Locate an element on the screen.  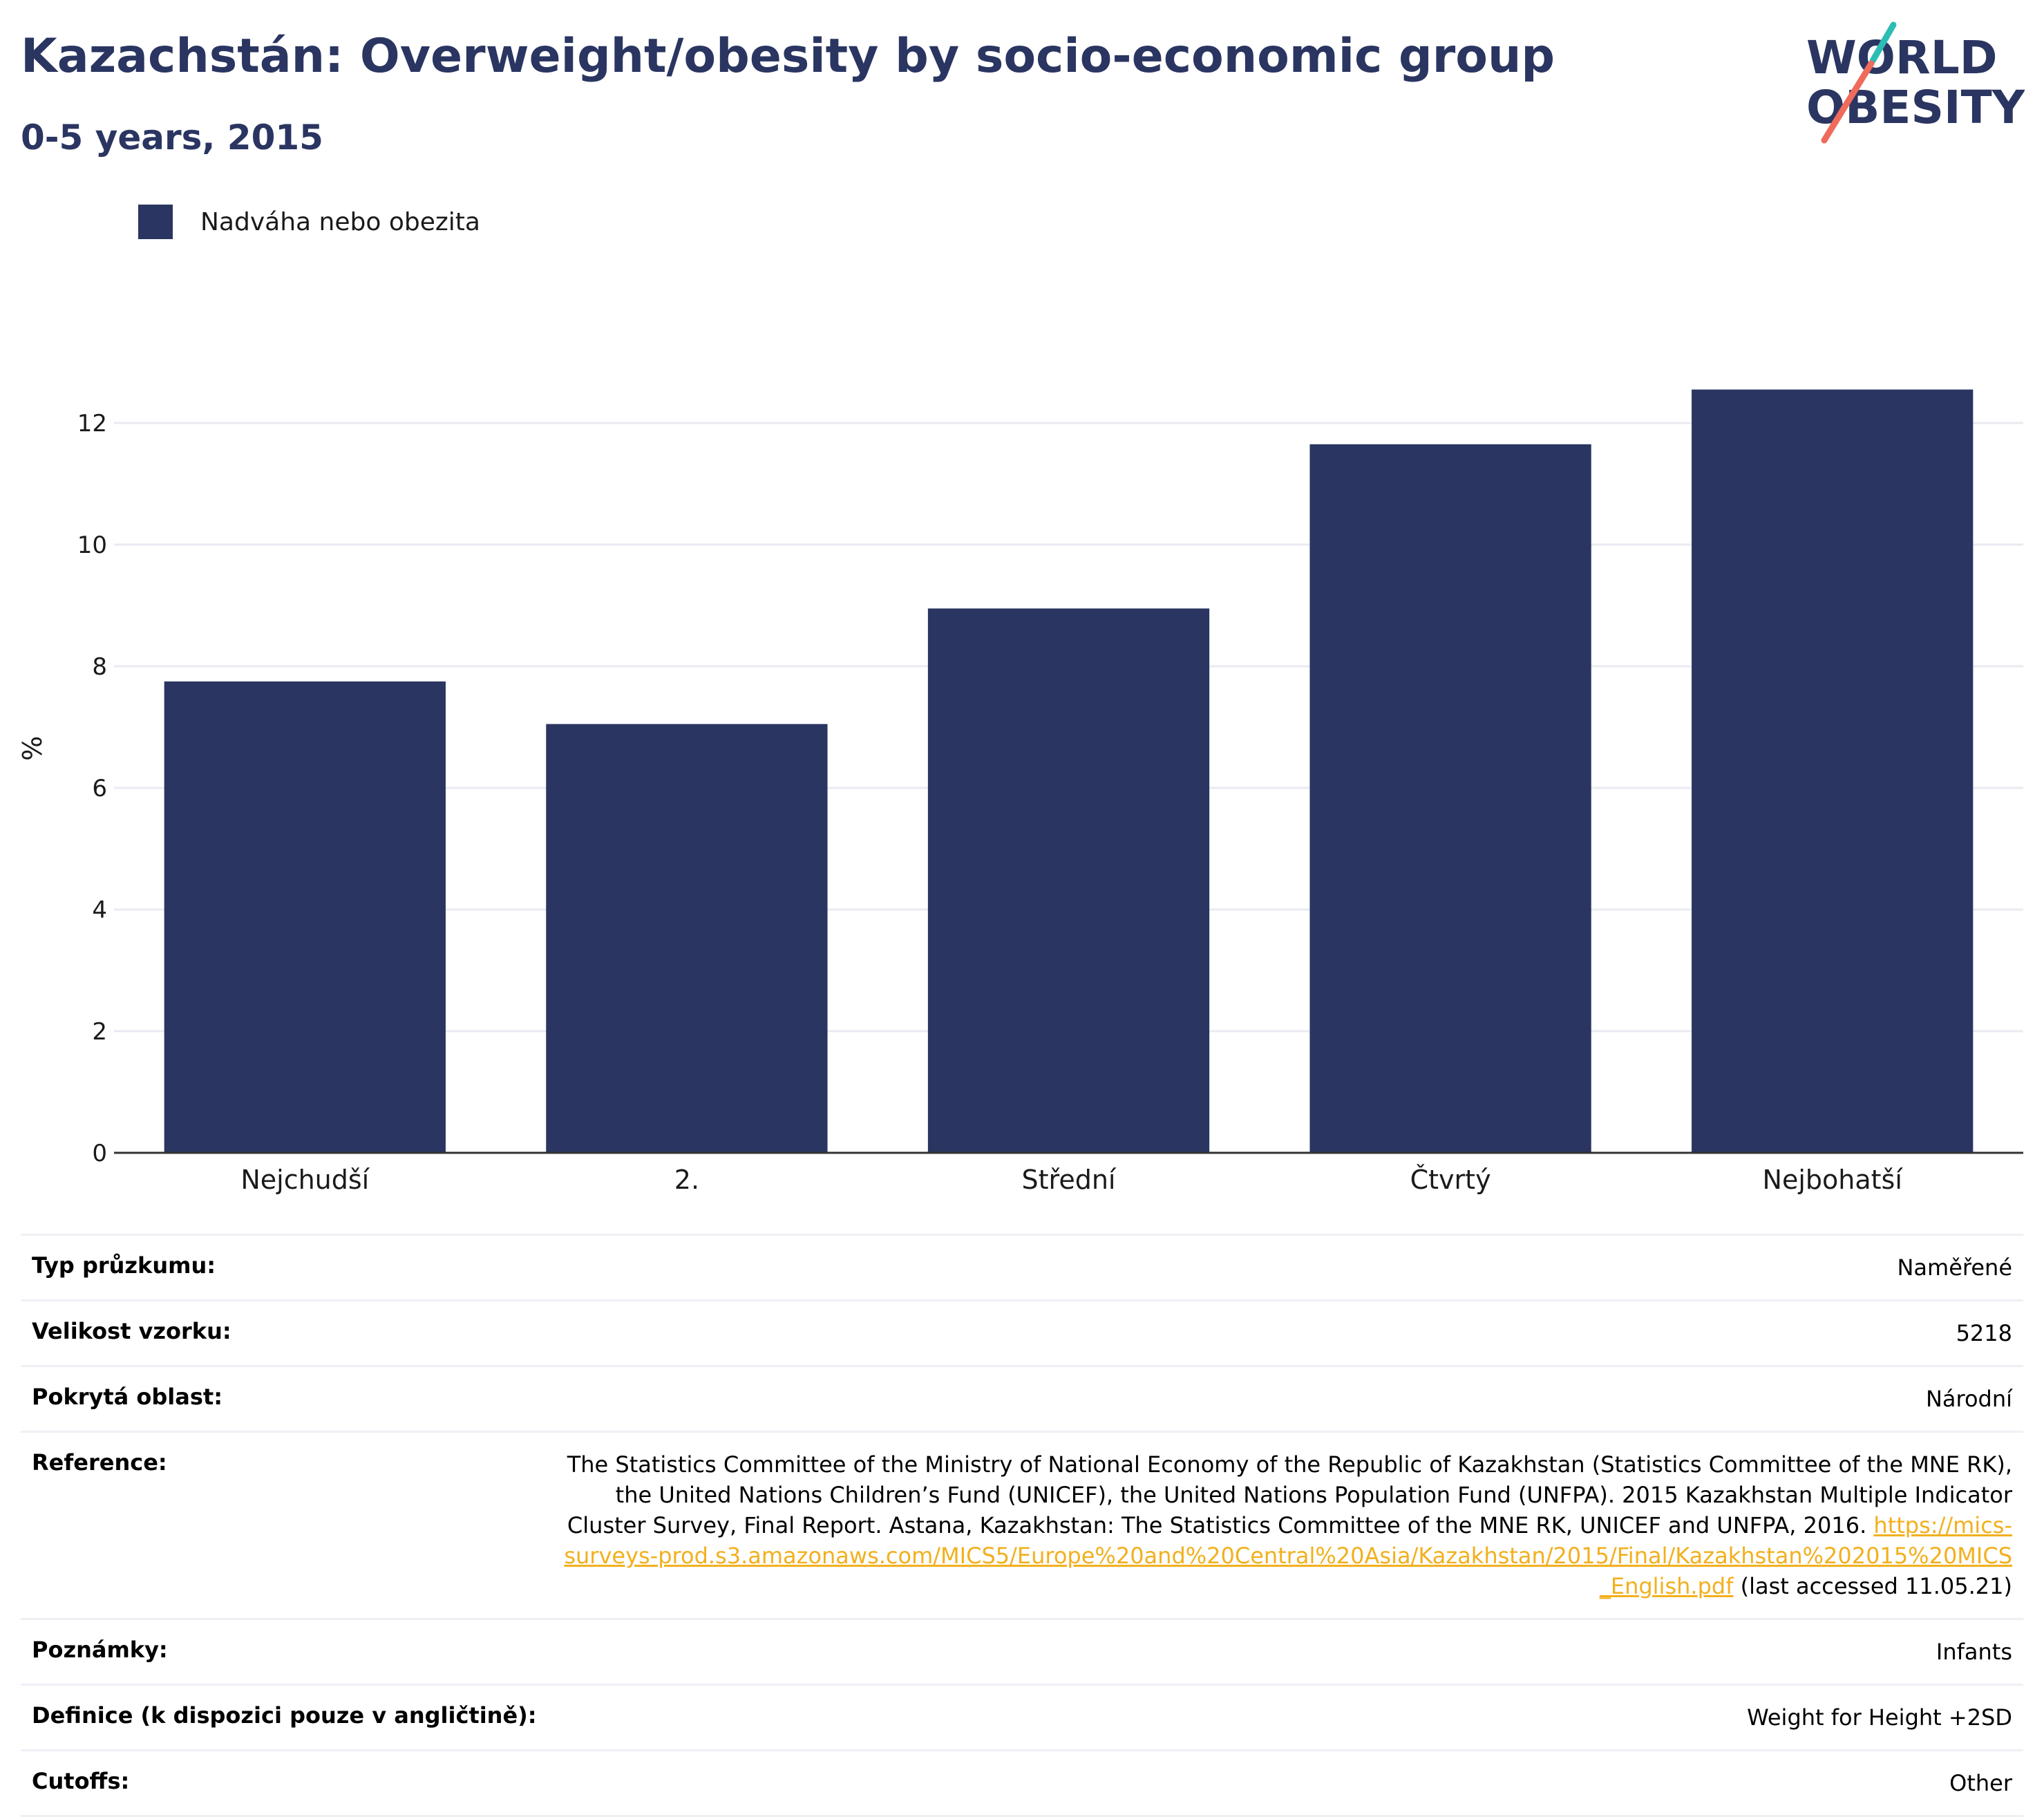
logo-slash-coral is located at coordinates (1848, 102).